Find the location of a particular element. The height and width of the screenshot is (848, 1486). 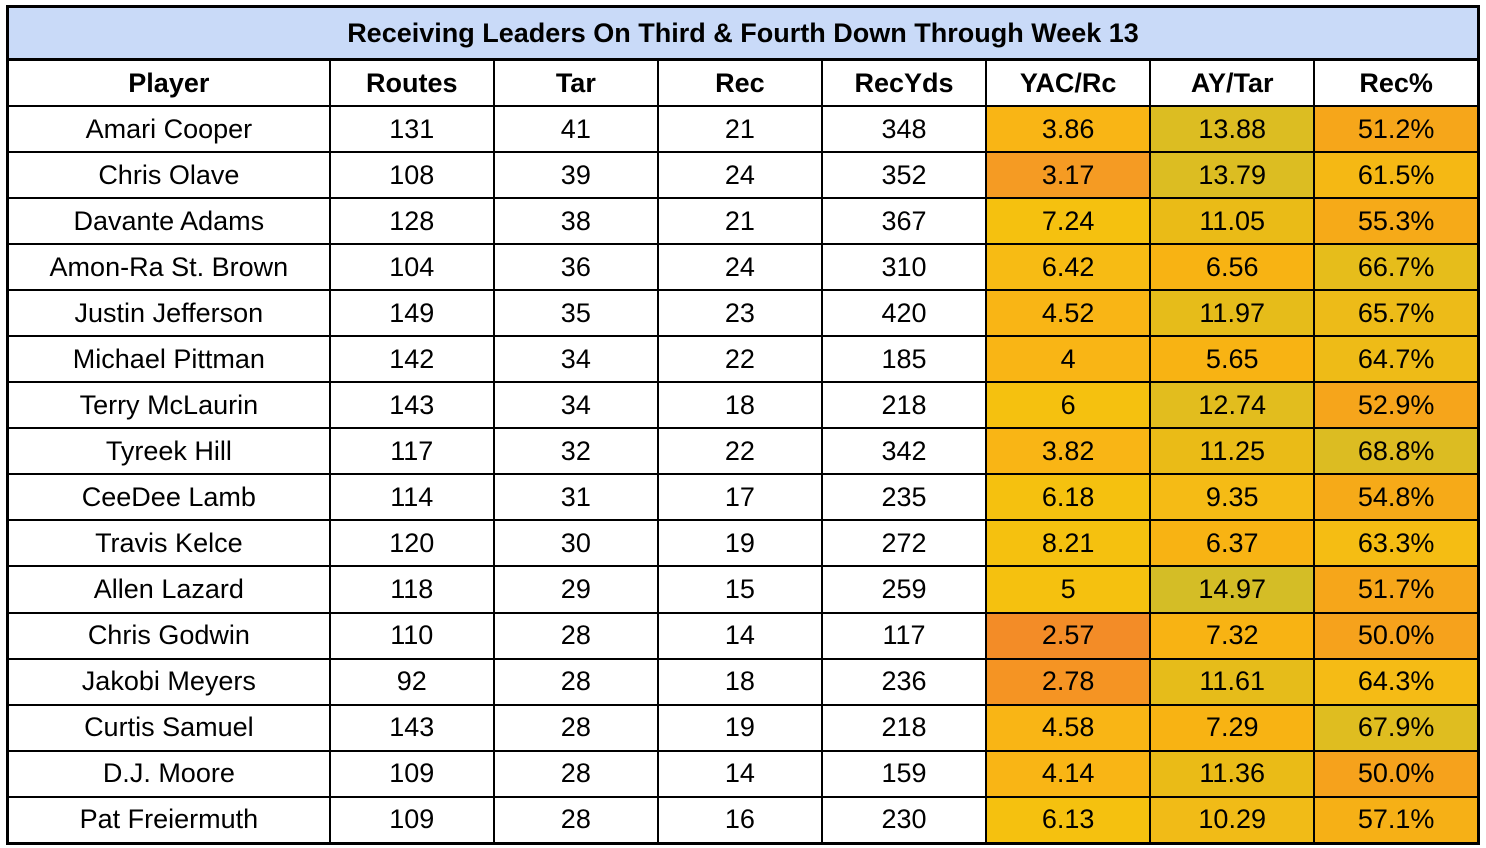

cell-rec: 64.3% is located at coordinates (1396, 681).